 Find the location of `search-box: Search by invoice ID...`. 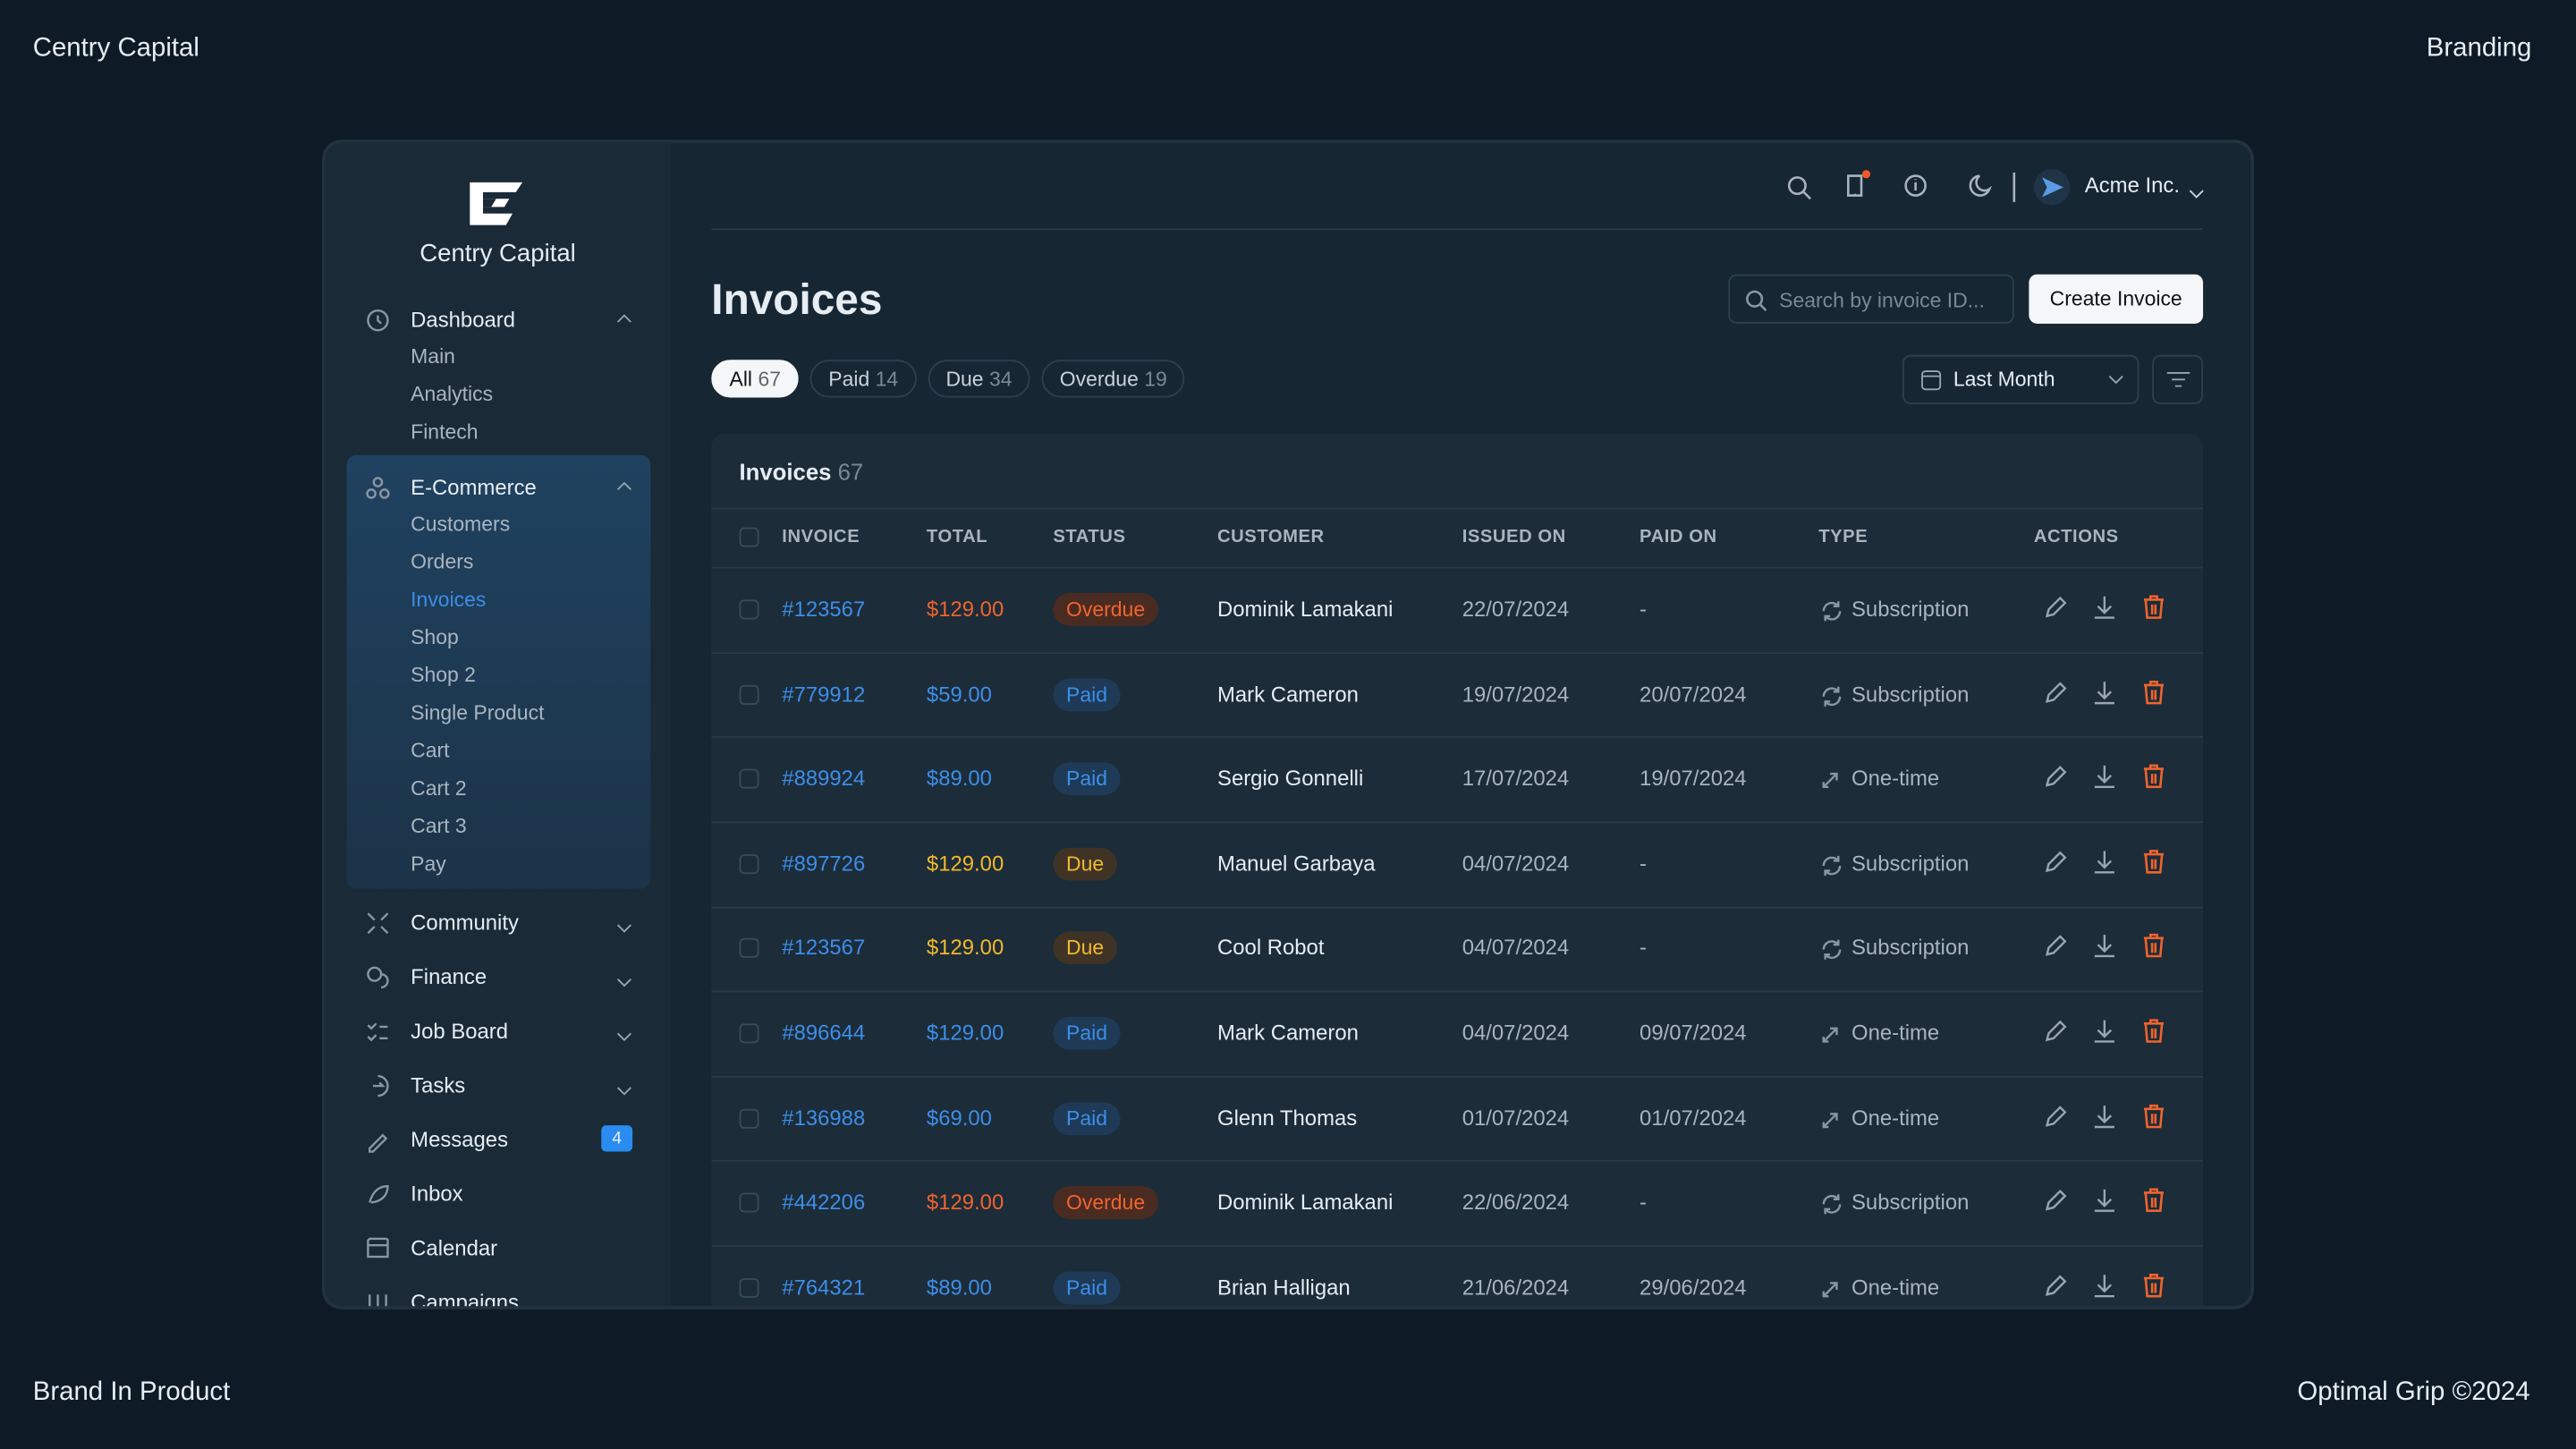

search-box: Search by invoice ID... is located at coordinates (1871, 299).